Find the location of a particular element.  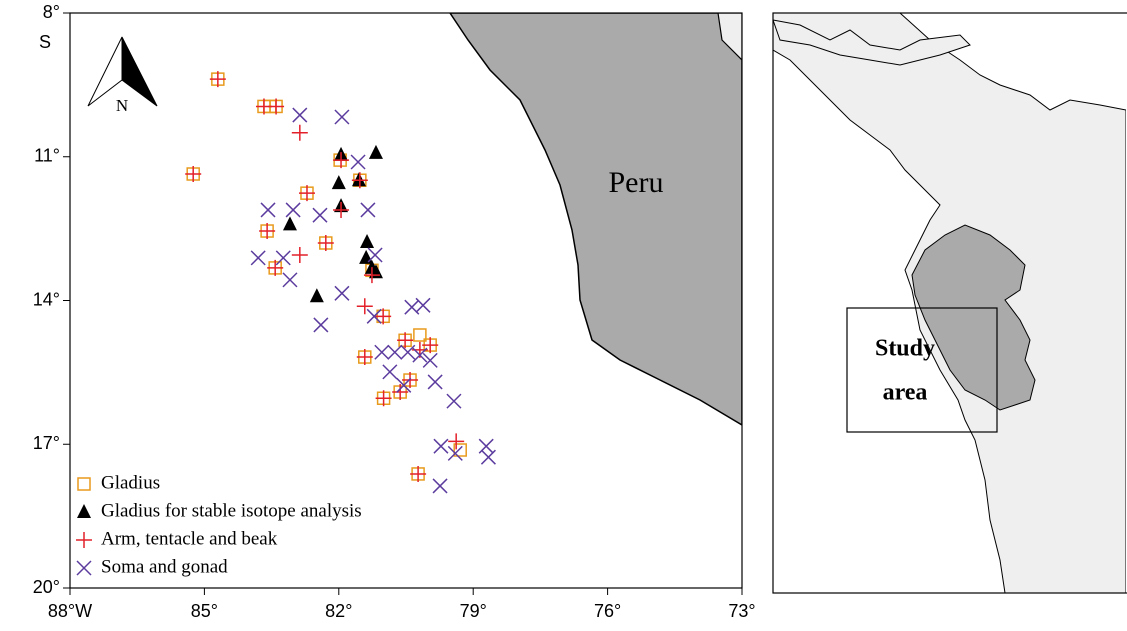

y-tick-label: 17° is located at coordinates (46, 443).